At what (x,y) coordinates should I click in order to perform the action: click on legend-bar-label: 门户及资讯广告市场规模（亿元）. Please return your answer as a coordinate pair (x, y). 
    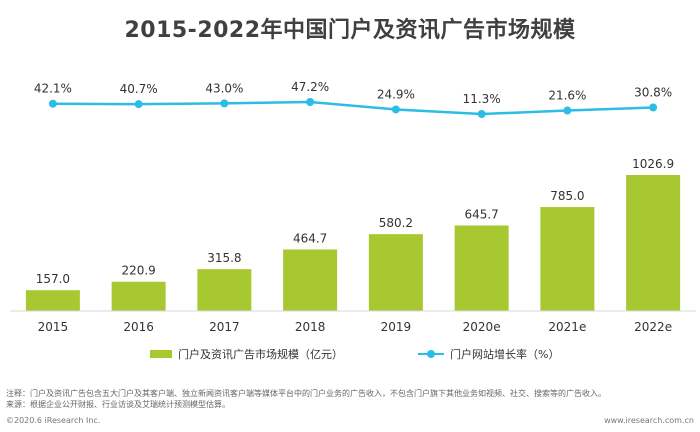
    Looking at the image, I should click on (260, 354).